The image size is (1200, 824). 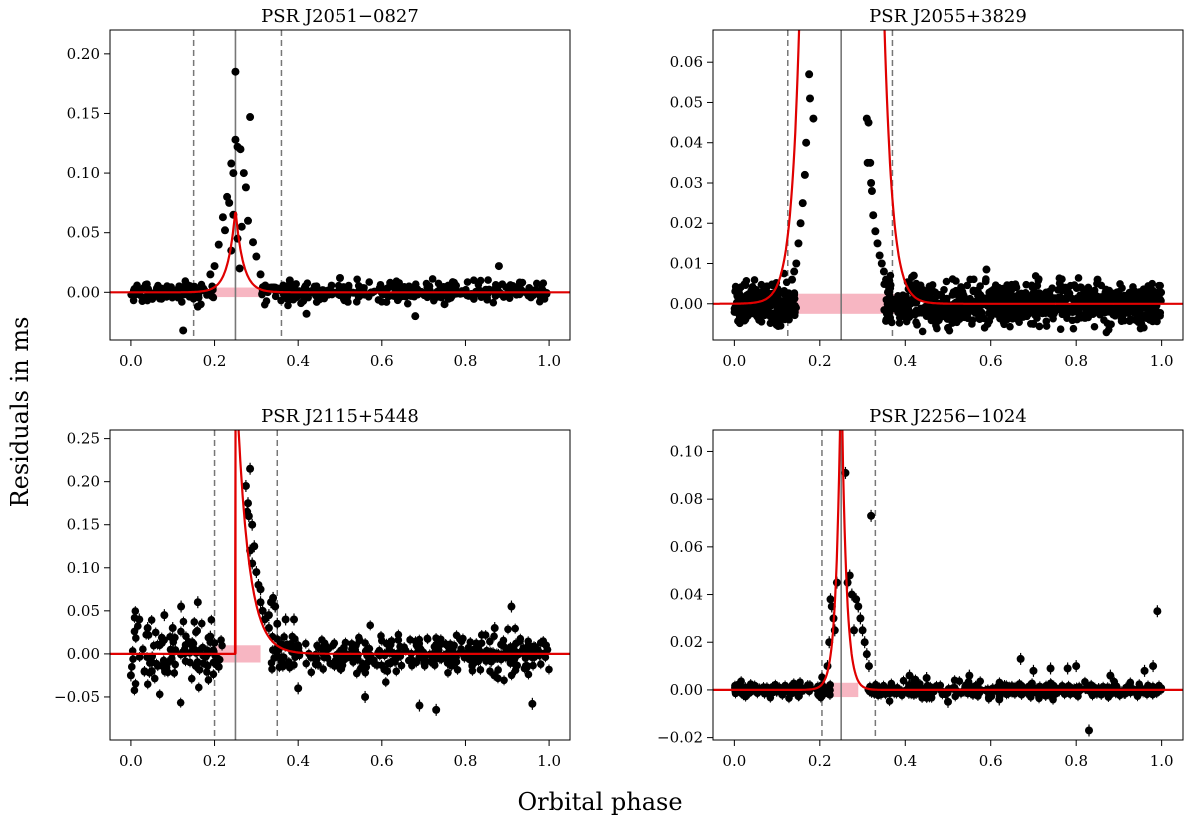 What do you see at coordinates (340, 16) in the screenshot?
I see `chart-title: PSR J2051−0827` at bounding box center [340, 16].